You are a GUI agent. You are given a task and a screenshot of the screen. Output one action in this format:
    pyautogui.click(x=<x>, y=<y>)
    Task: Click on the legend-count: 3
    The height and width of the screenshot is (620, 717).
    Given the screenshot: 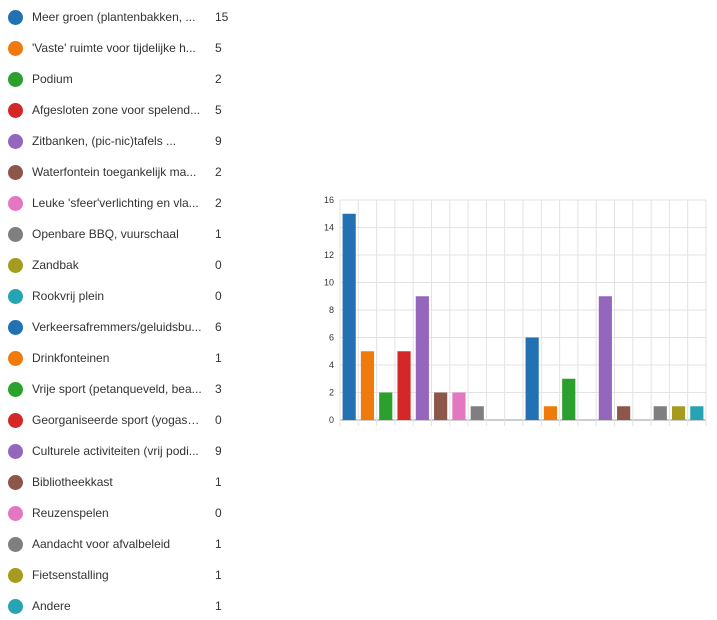 What is the action you would take?
    pyautogui.click(x=218, y=389)
    